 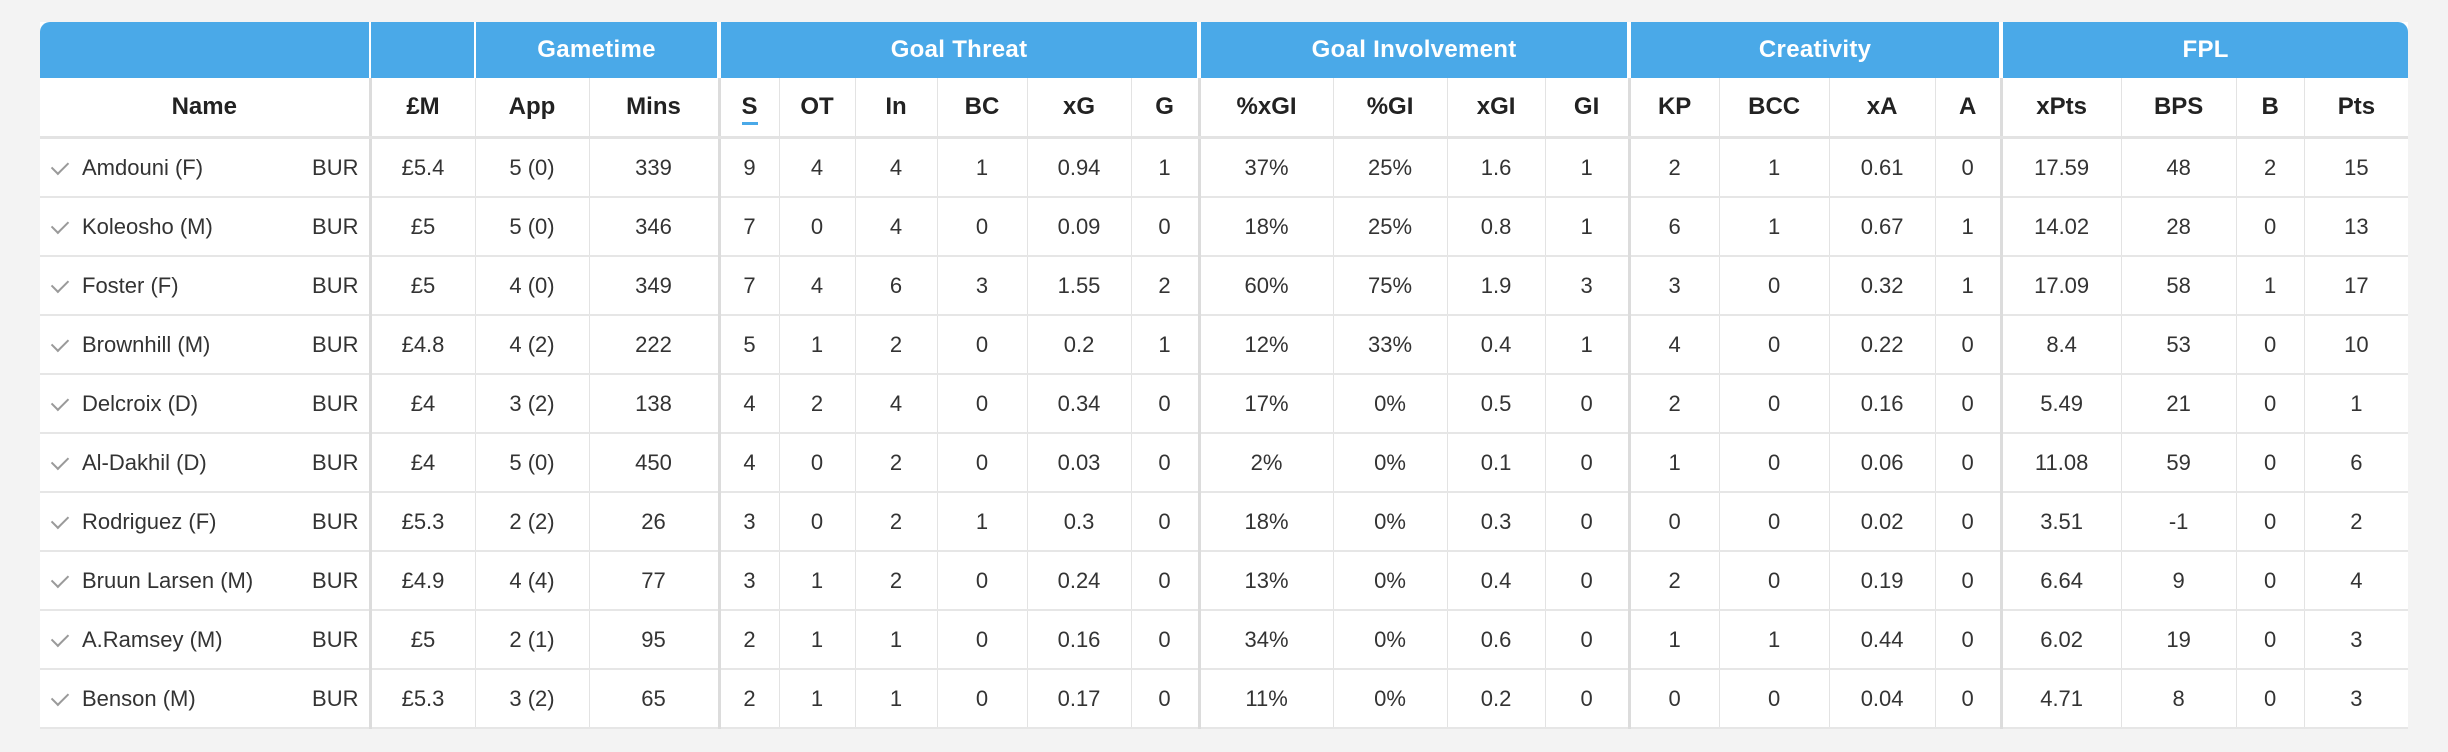 I want to click on player-name: Benson (M), so click(x=139, y=698).